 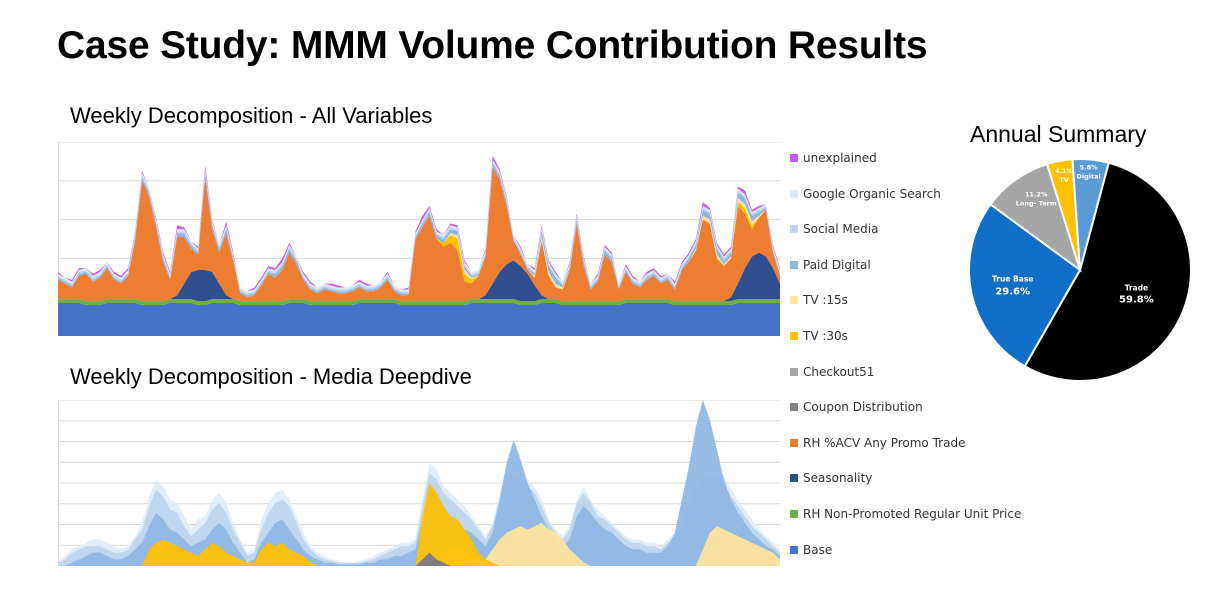 What do you see at coordinates (419, 277) in the screenshot?
I see `series-area-seasonality` at bounding box center [419, 277].